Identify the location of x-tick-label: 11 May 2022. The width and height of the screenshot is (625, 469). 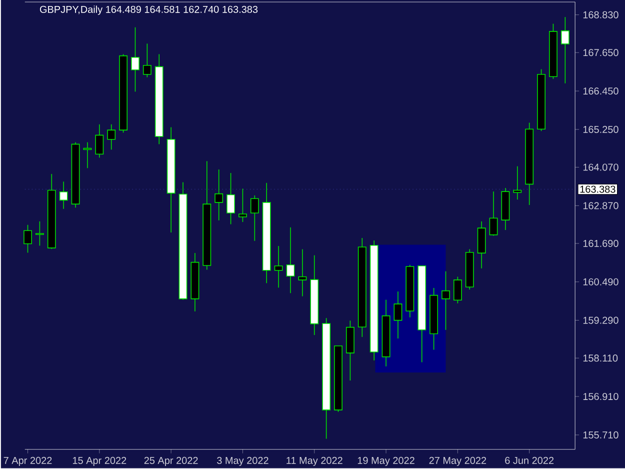
(314, 461).